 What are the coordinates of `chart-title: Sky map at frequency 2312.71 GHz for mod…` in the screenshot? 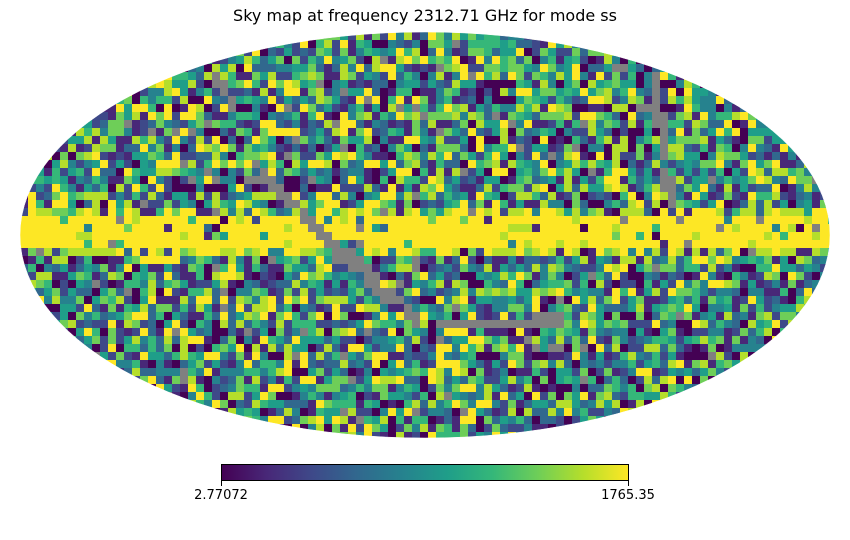 It's located at (425, 15).